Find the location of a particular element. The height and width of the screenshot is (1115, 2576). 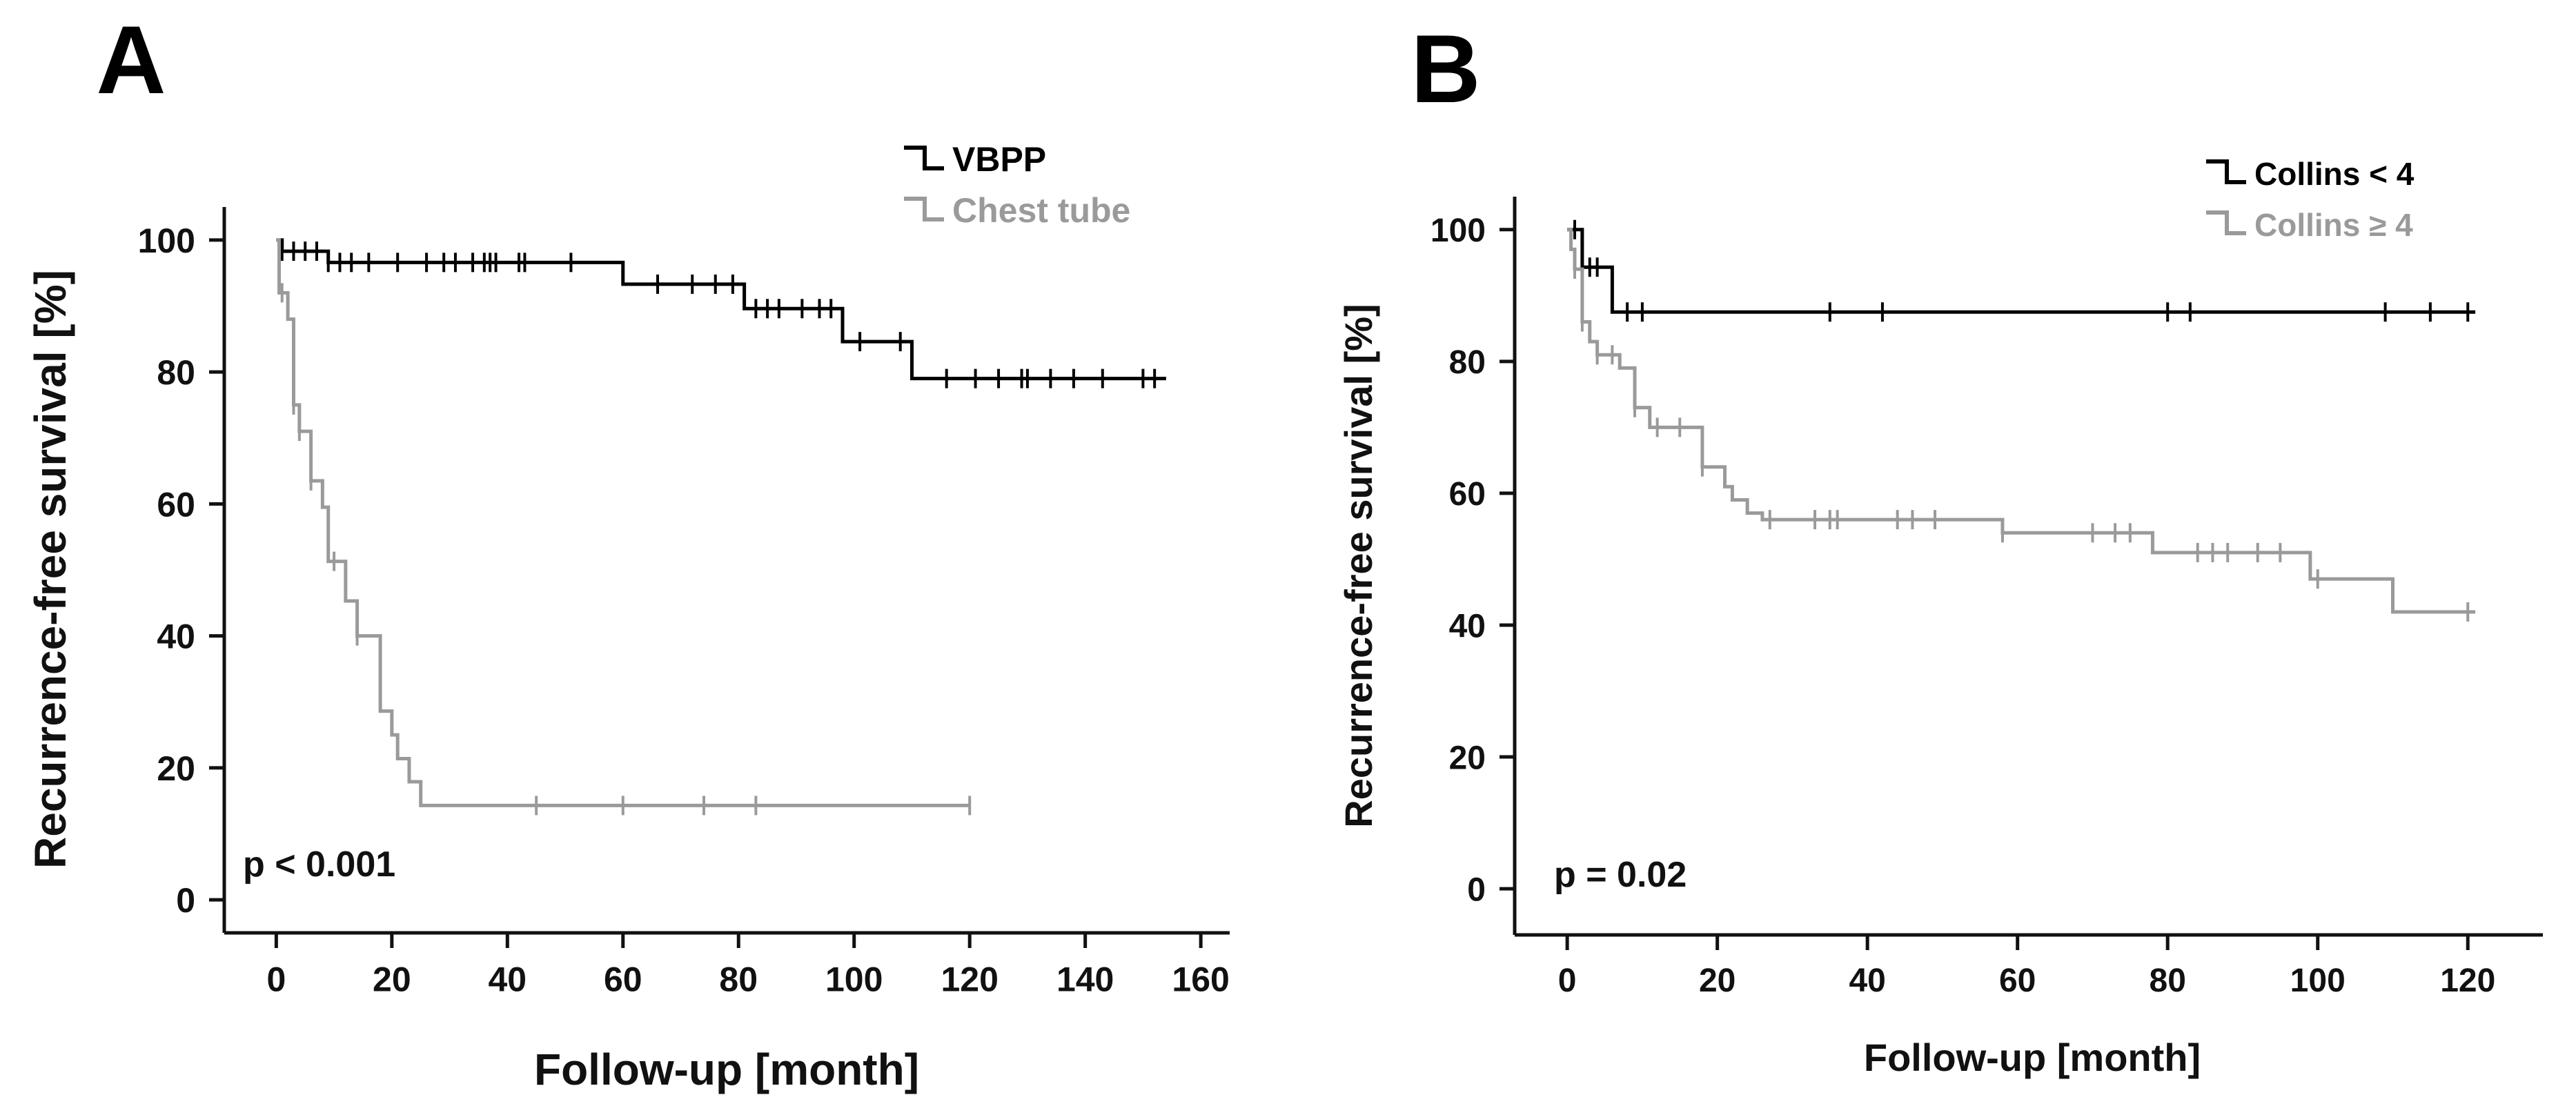

panel-letter: A is located at coordinates (131, 60).